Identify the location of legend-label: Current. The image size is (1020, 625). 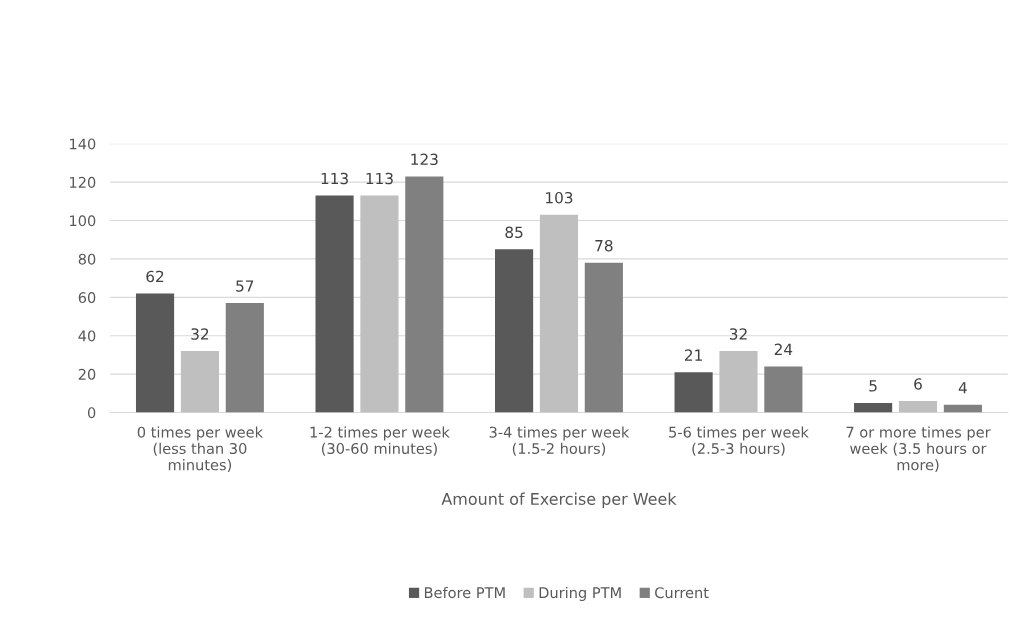
(682, 593).